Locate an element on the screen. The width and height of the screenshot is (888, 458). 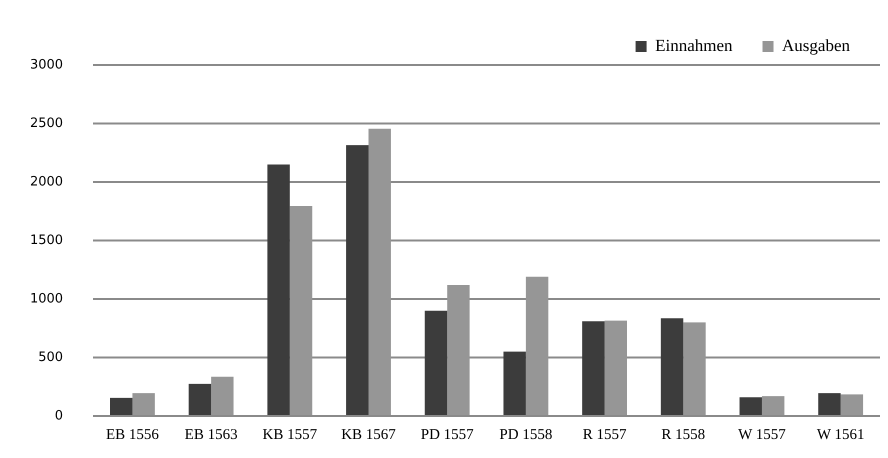
y-tick-label: 500 is located at coordinates (51, 357).